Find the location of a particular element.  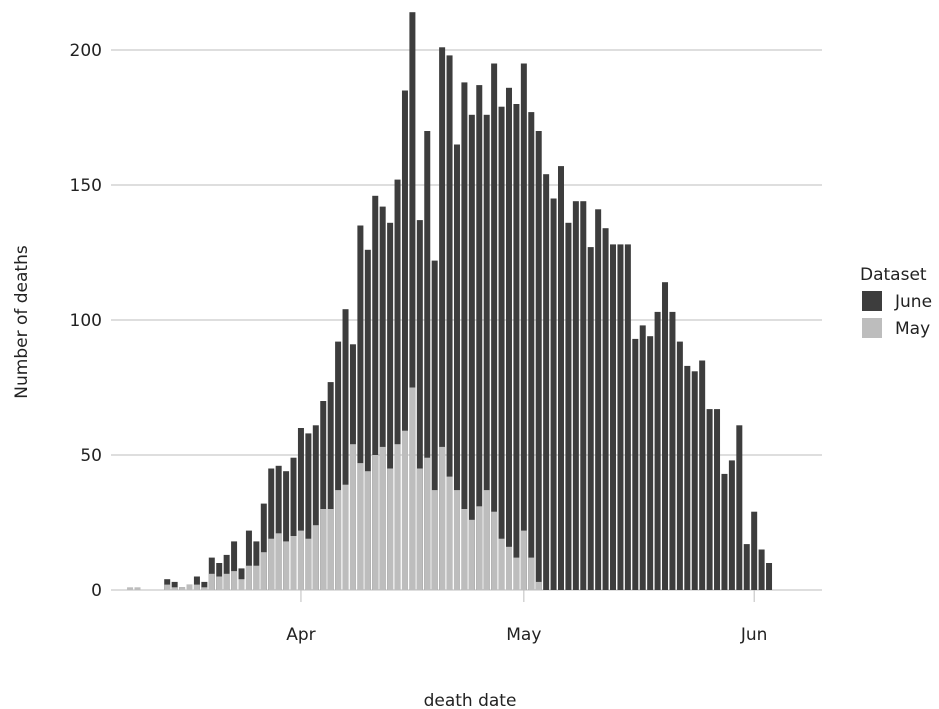

may-bars is located at coordinates (334, 488).